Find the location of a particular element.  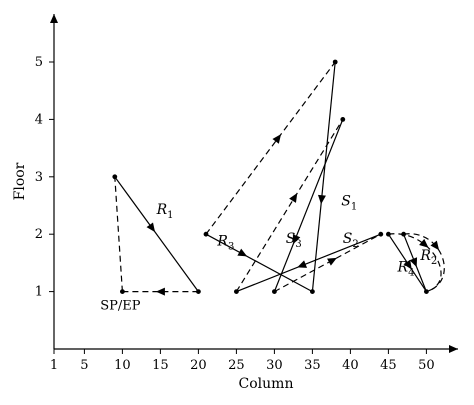

x-tick-label: 10 is located at coordinates (122, 365).